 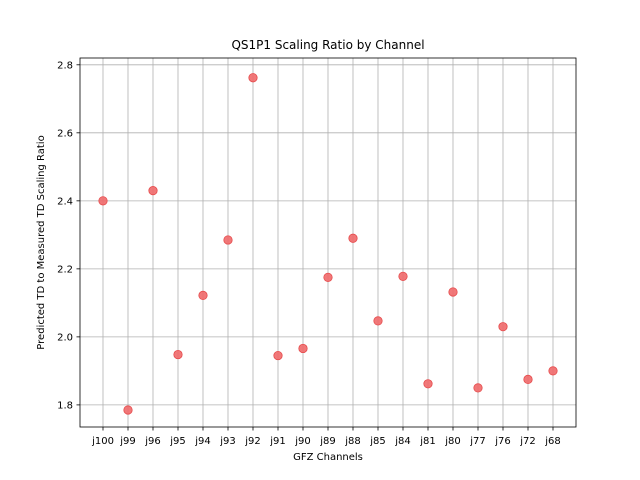 What do you see at coordinates (527, 441) in the screenshot?
I see `x-tick-label: j72` at bounding box center [527, 441].